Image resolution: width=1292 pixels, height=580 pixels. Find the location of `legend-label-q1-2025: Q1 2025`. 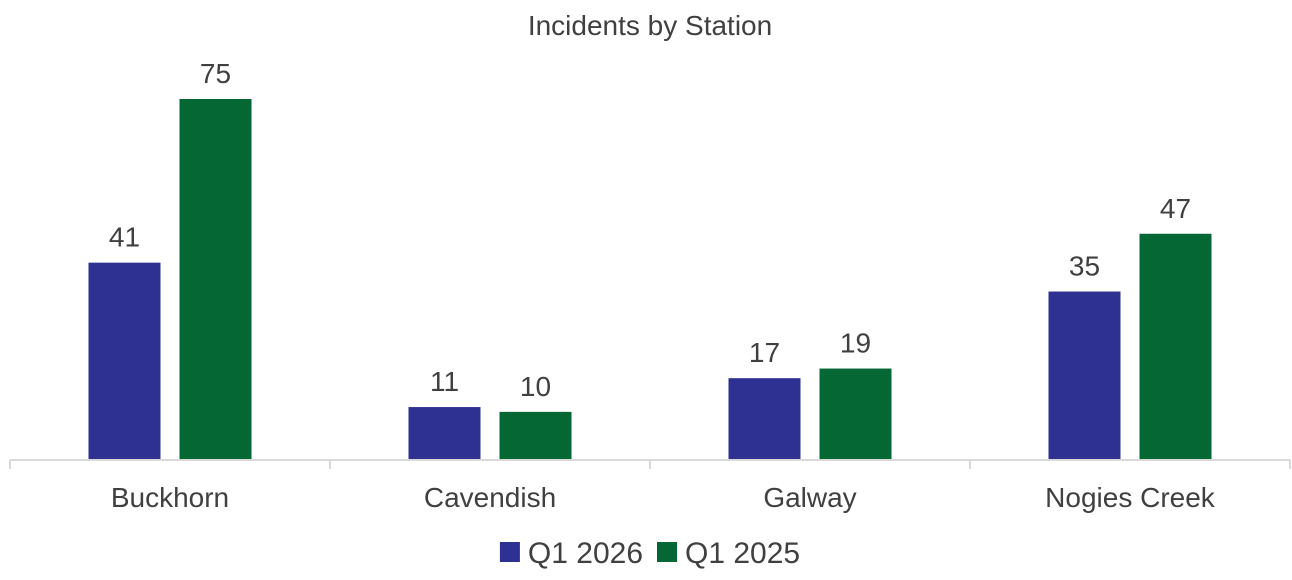

legend-label-q1-2025: Q1 2025 is located at coordinates (742, 553).